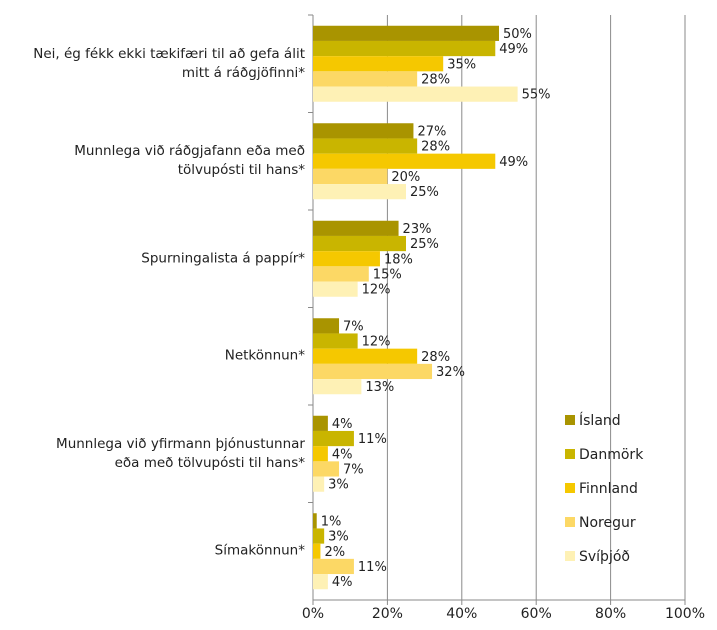 The image size is (717, 630). Describe the element at coordinates (313, 614) in the screenshot. I see `x-tick-label: 0%` at that location.